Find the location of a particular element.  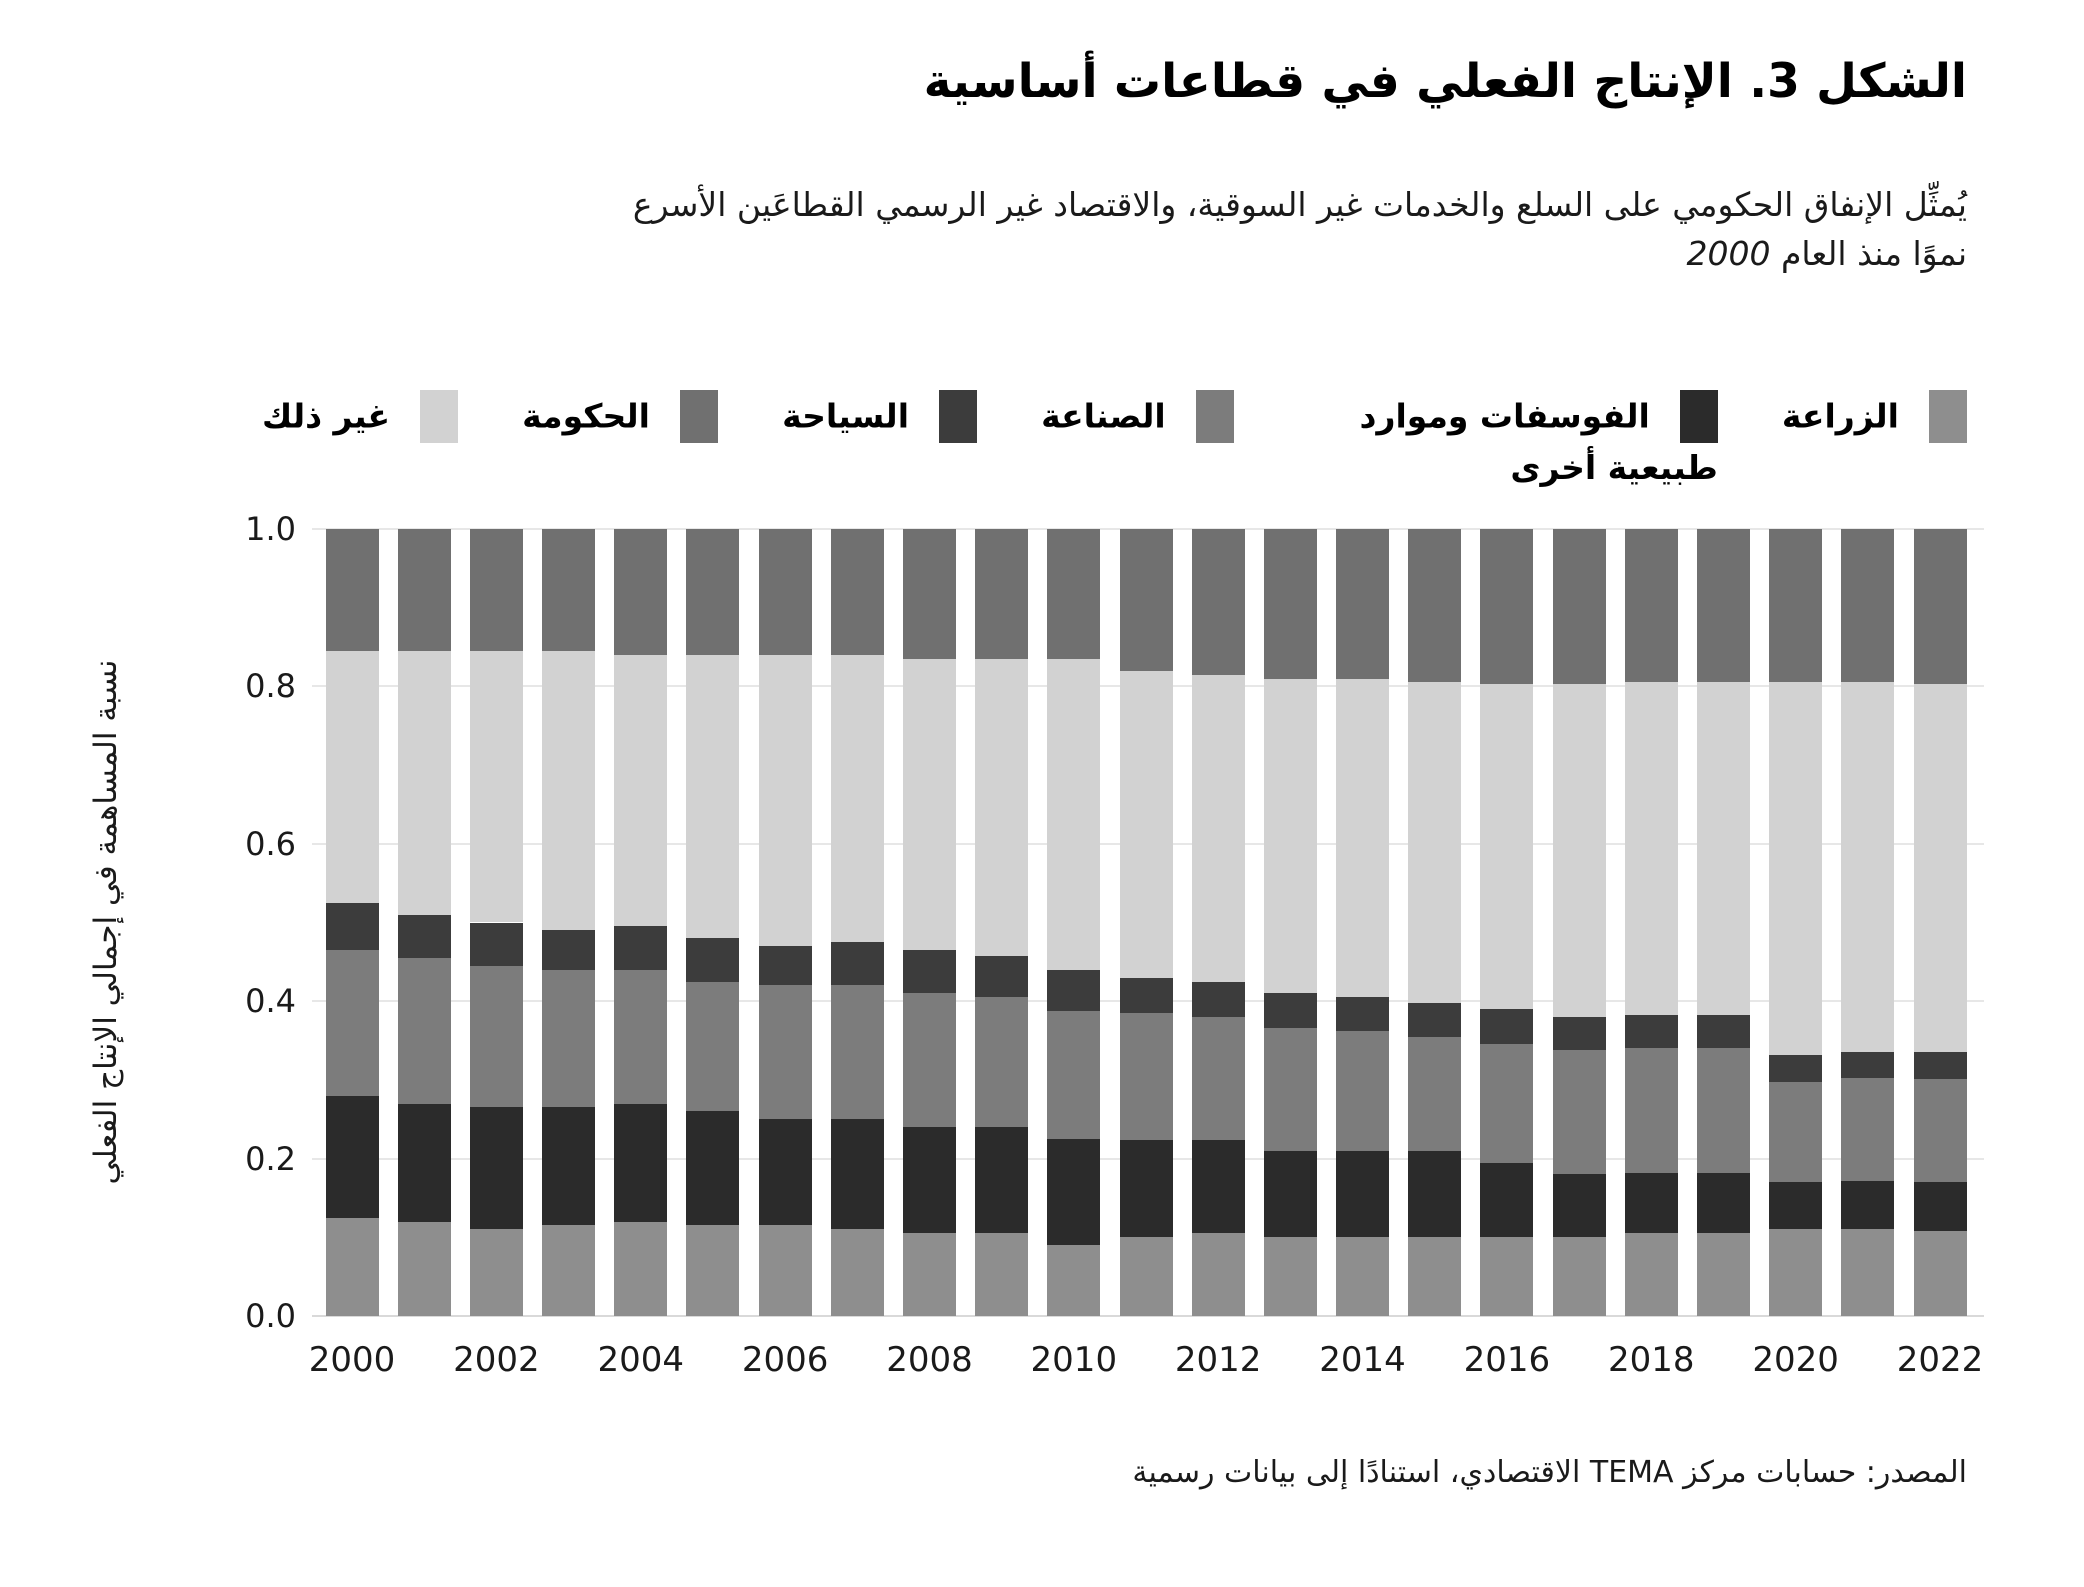

y-axis-title: نسبة المساهمة في إجمالي الإنتاج الفعلي is located at coordinates (106, 922).